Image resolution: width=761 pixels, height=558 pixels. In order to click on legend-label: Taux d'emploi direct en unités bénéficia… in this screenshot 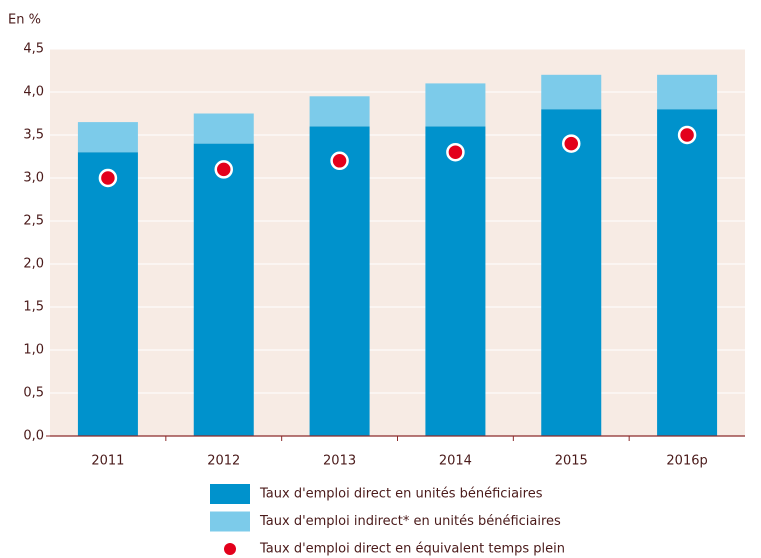, I will do `click(401, 494)`.